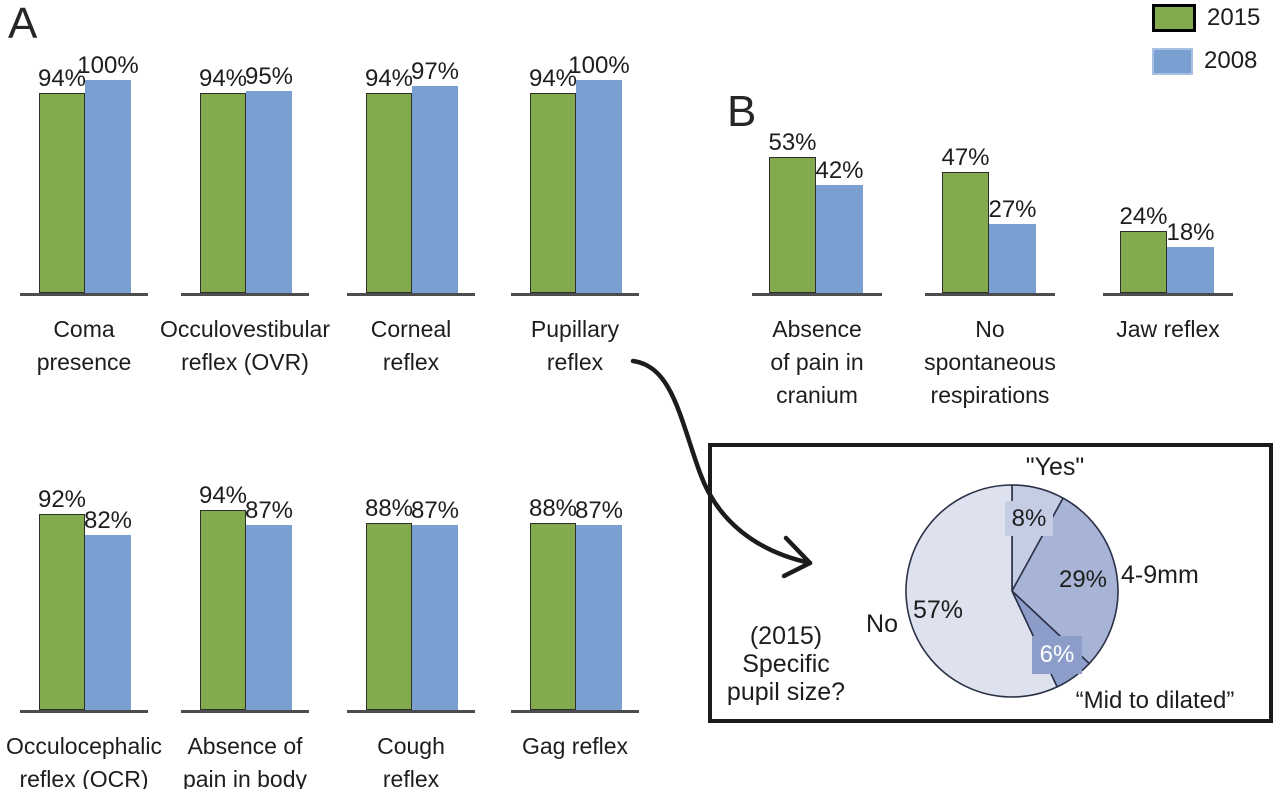 This screenshot has height=789, width=1280. Describe the element at coordinates (23, 24) in the screenshot. I see `panel-a-label: A` at that location.